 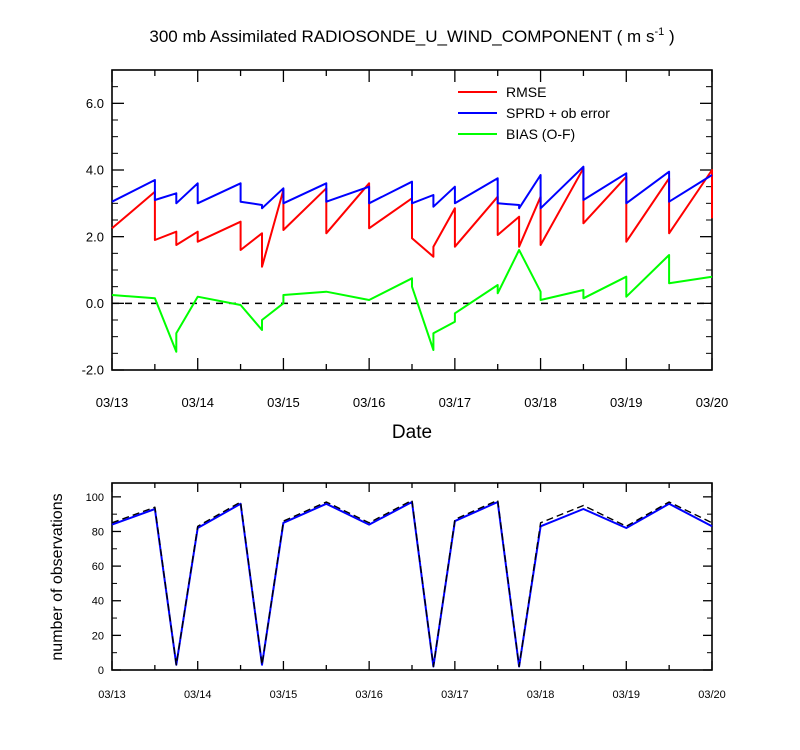 What do you see at coordinates (95, 103) in the screenshot?
I see `y-tick-label: 6.0` at bounding box center [95, 103].